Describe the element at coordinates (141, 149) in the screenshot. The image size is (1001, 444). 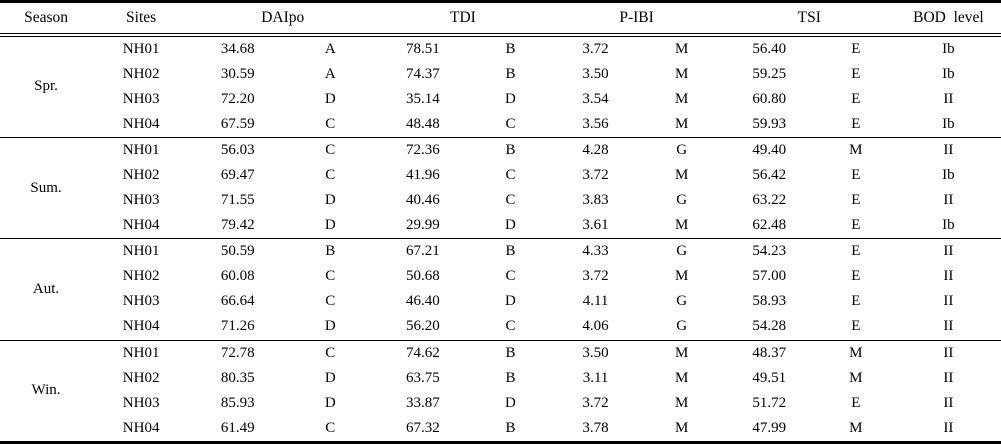
I see `cell-site: NH01` at that location.